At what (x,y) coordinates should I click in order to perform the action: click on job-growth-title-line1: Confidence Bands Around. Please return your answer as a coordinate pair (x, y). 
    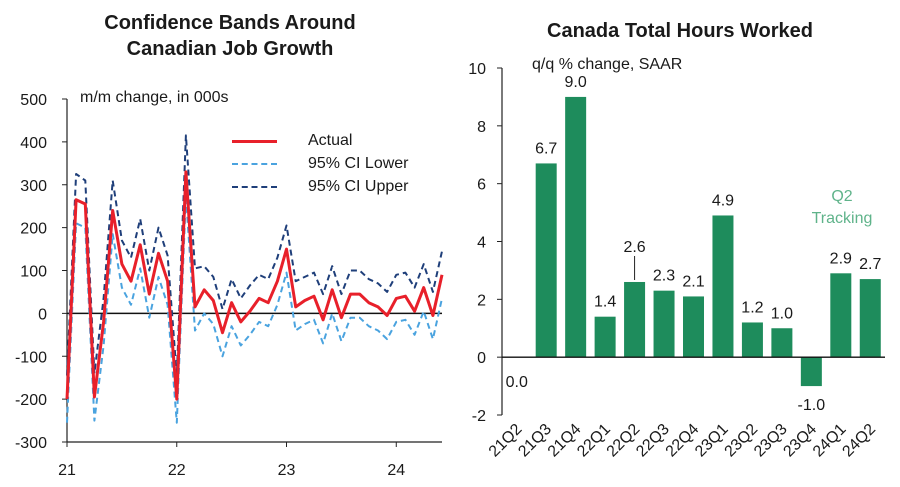
    Looking at the image, I should click on (230, 23).